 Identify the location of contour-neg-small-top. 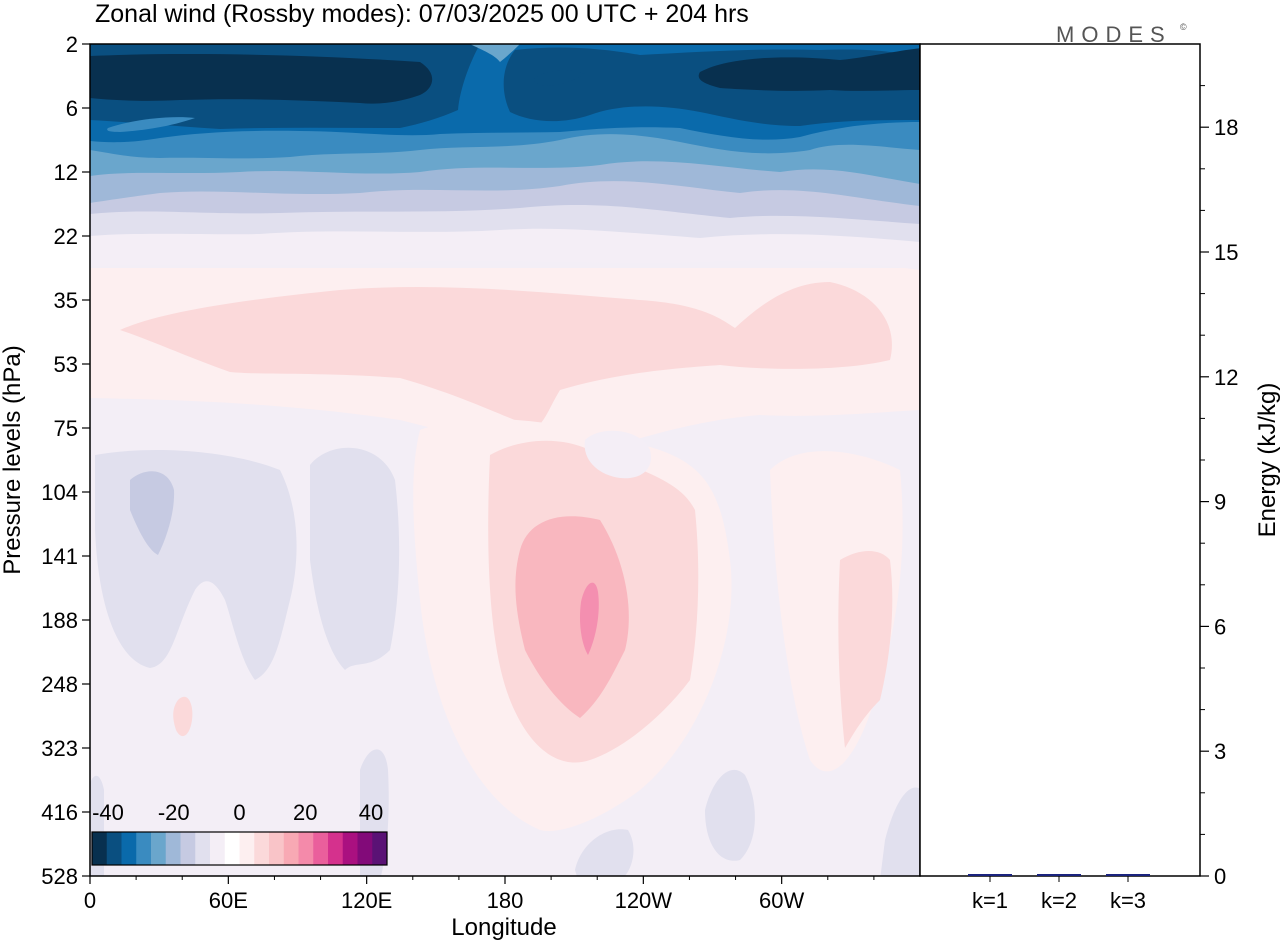
(617, 454).